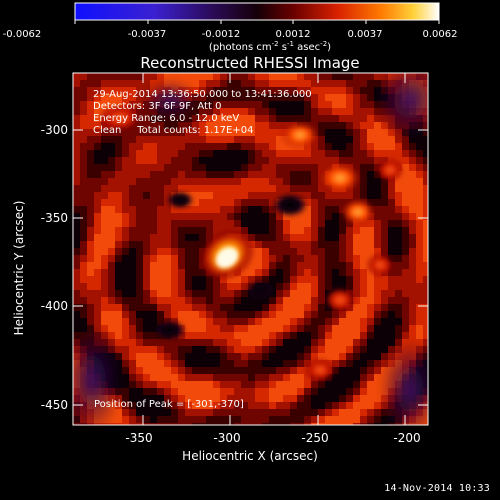 This screenshot has height=500, width=500. I want to click on y-axis-label: Heliocentric Y (arcsec), so click(19, 268).